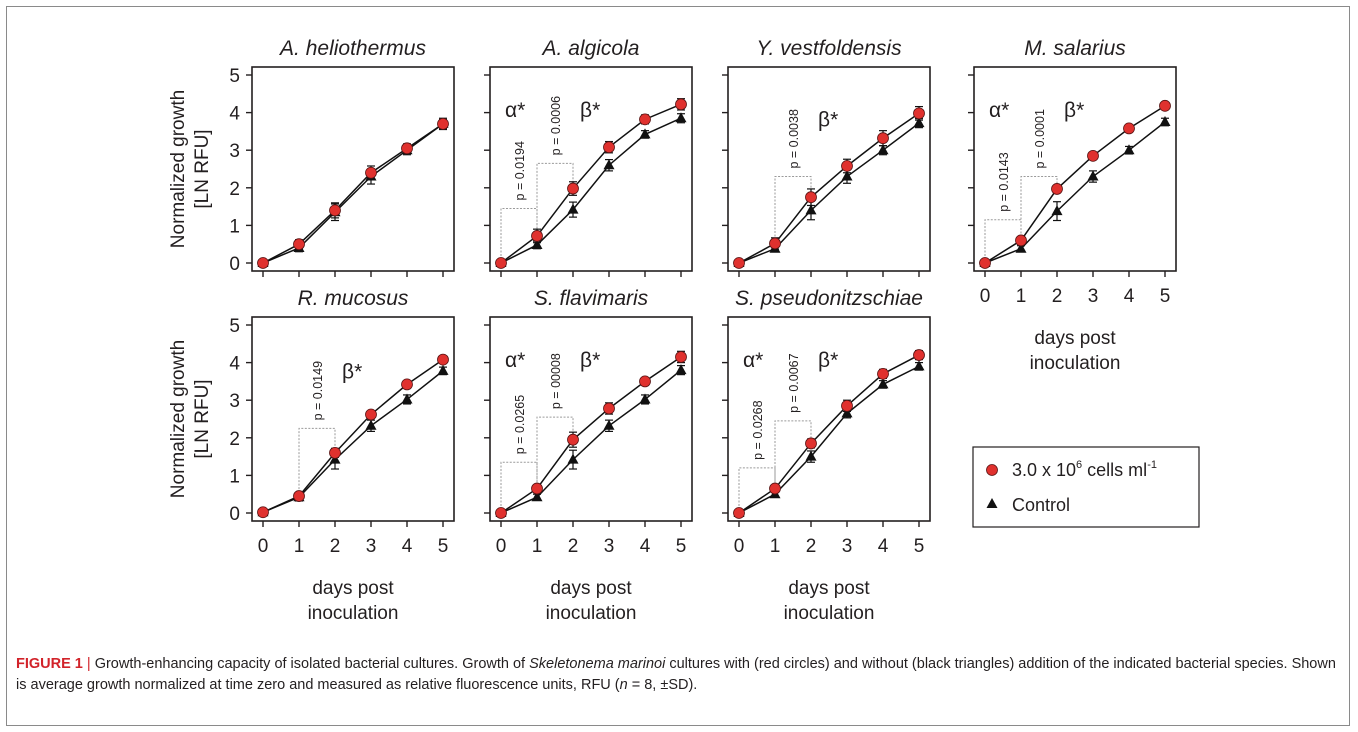 The image size is (1358, 732). What do you see at coordinates (1044, 470) in the screenshot?
I see `legend-treatment-prefix: 3.0 x 10` at bounding box center [1044, 470].